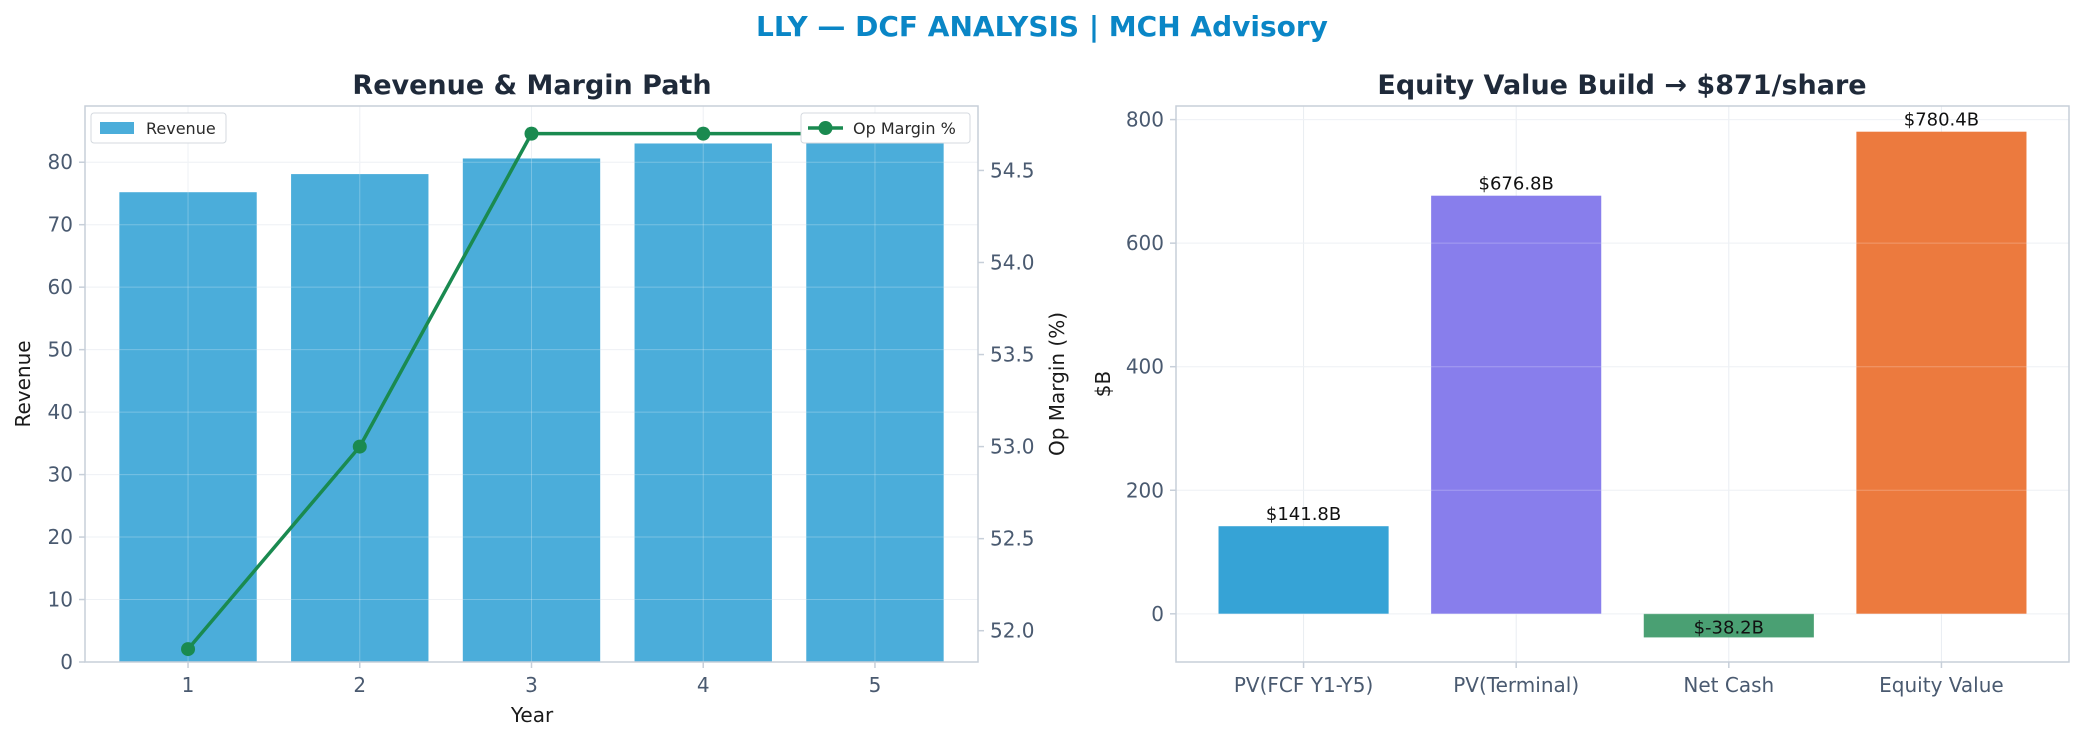 The height and width of the screenshot is (742, 2084). What do you see at coordinates (1145, 243) in the screenshot?
I see `y-tick-label: 600` at bounding box center [1145, 243].